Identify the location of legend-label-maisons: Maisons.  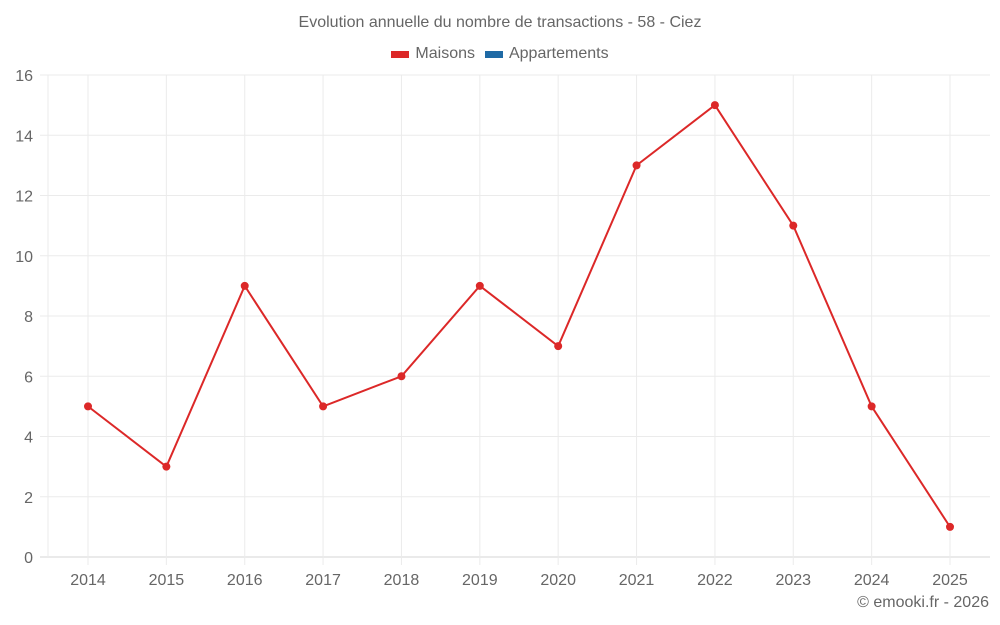
(445, 53).